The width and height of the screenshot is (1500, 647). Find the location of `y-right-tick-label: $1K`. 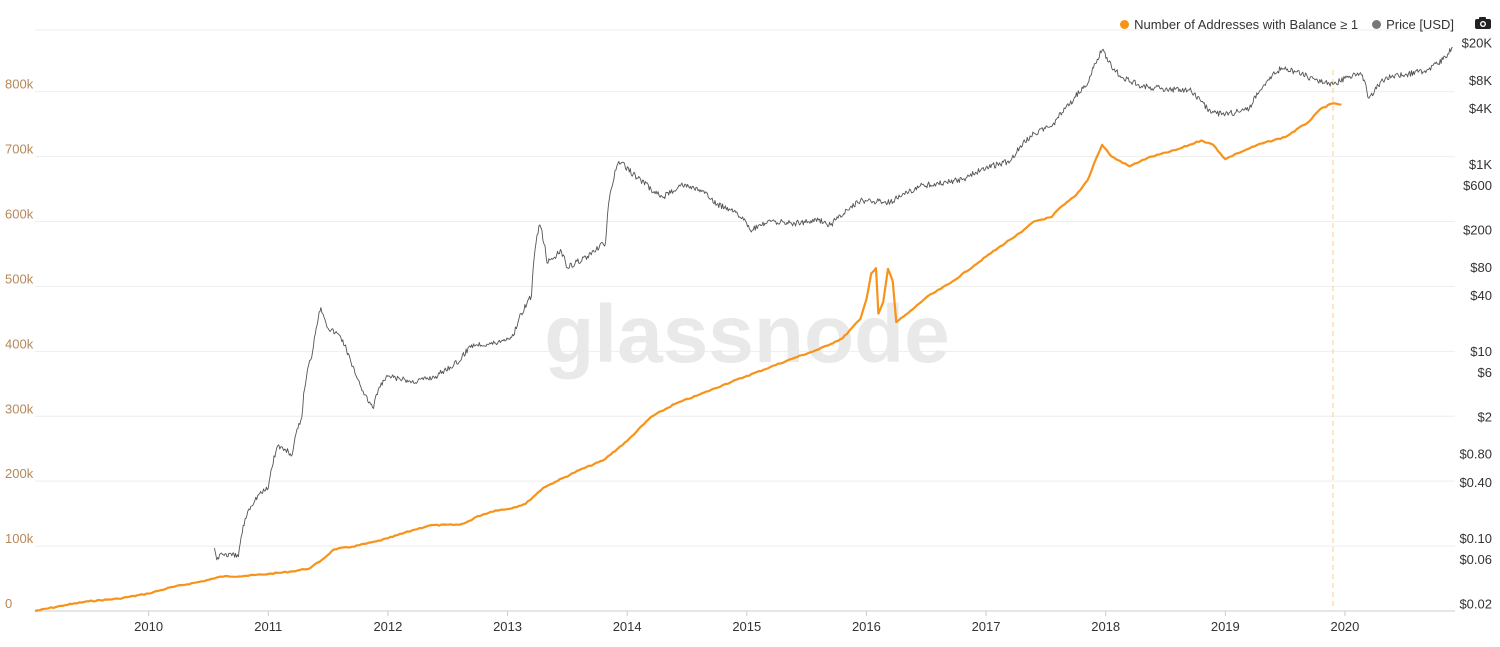

y-right-tick-label: $1K is located at coordinates (1480, 164).